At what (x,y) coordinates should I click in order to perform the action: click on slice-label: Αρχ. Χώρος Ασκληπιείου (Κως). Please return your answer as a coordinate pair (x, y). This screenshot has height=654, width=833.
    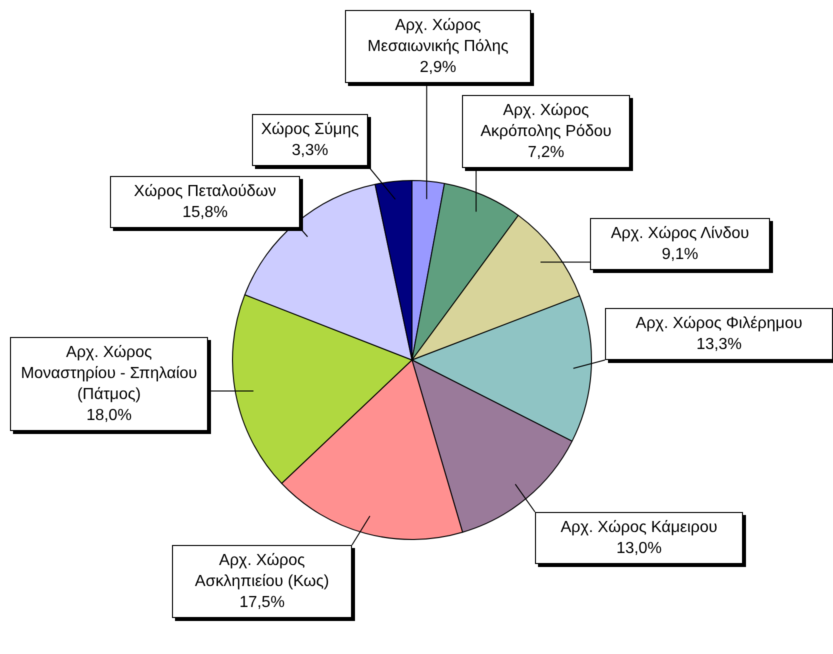
    Looking at the image, I should click on (262, 571).